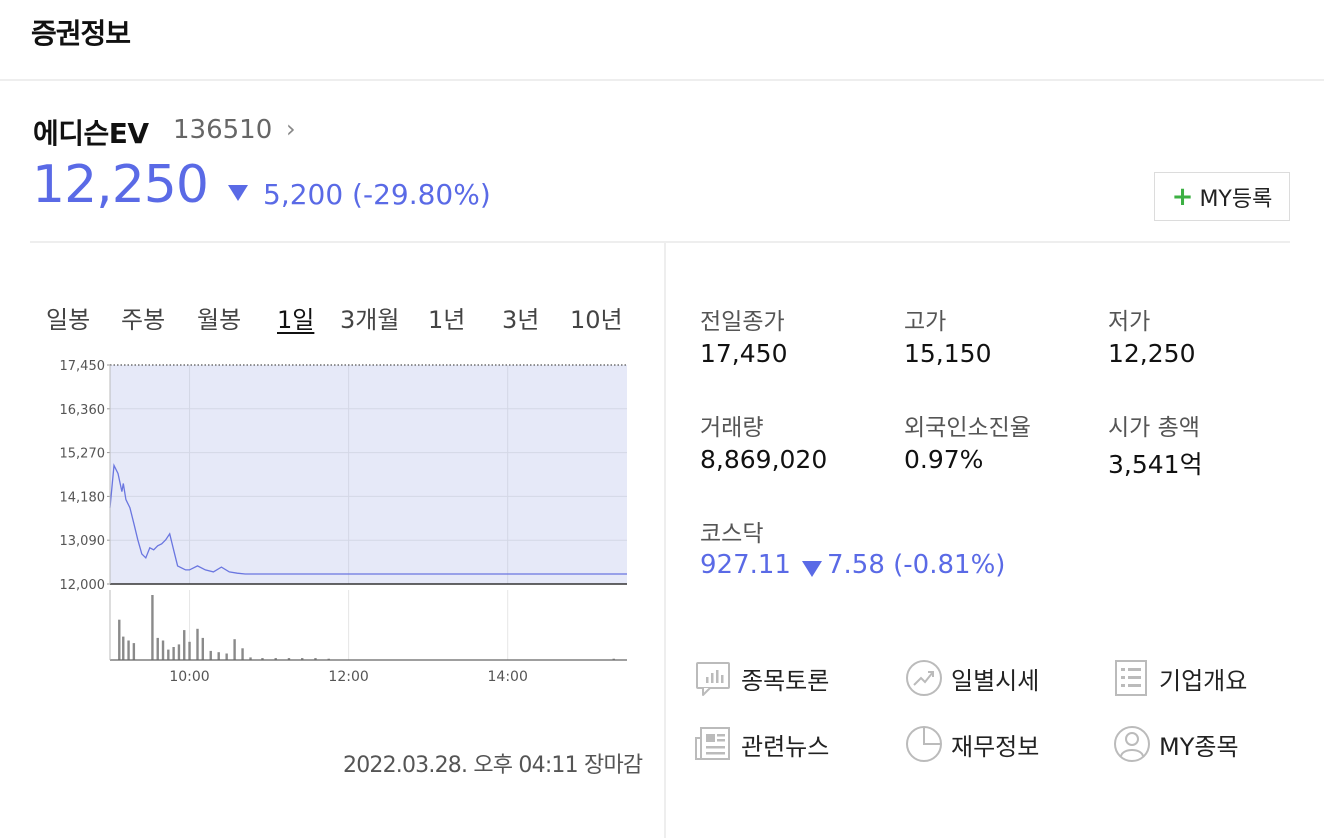  What do you see at coordinates (83, 497) in the screenshot?
I see `y-tick-label: 14,180` at bounding box center [83, 497].